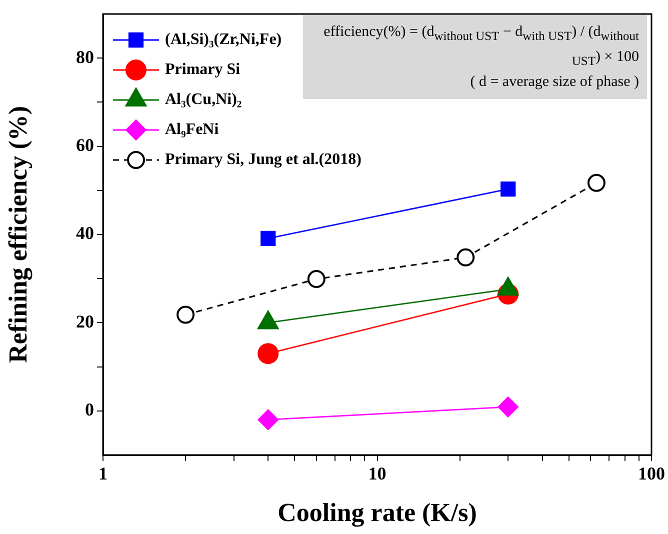 This screenshot has height=534, width=668. Describe the element at coordinates (377, 513) in the screenshot. I see `x-axis-title: Cooling rate (K/s)` at that location.